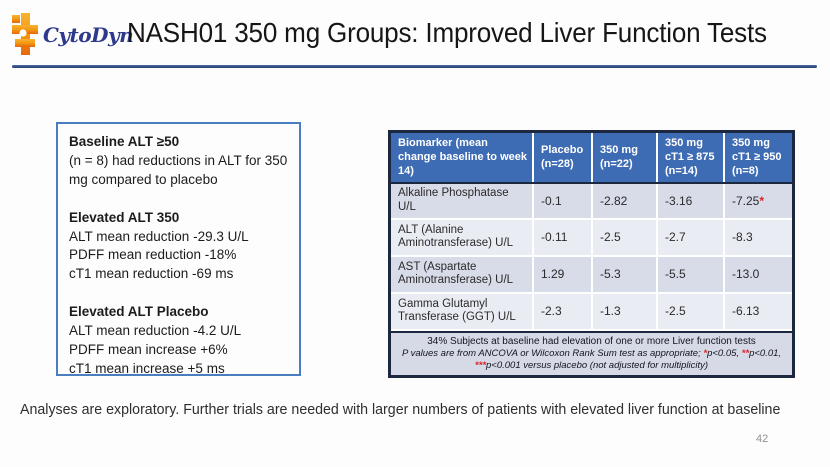  I want to click on biomarker-cell: ALT (Alanine Aminotransferase) U/L, so click(462, 237).